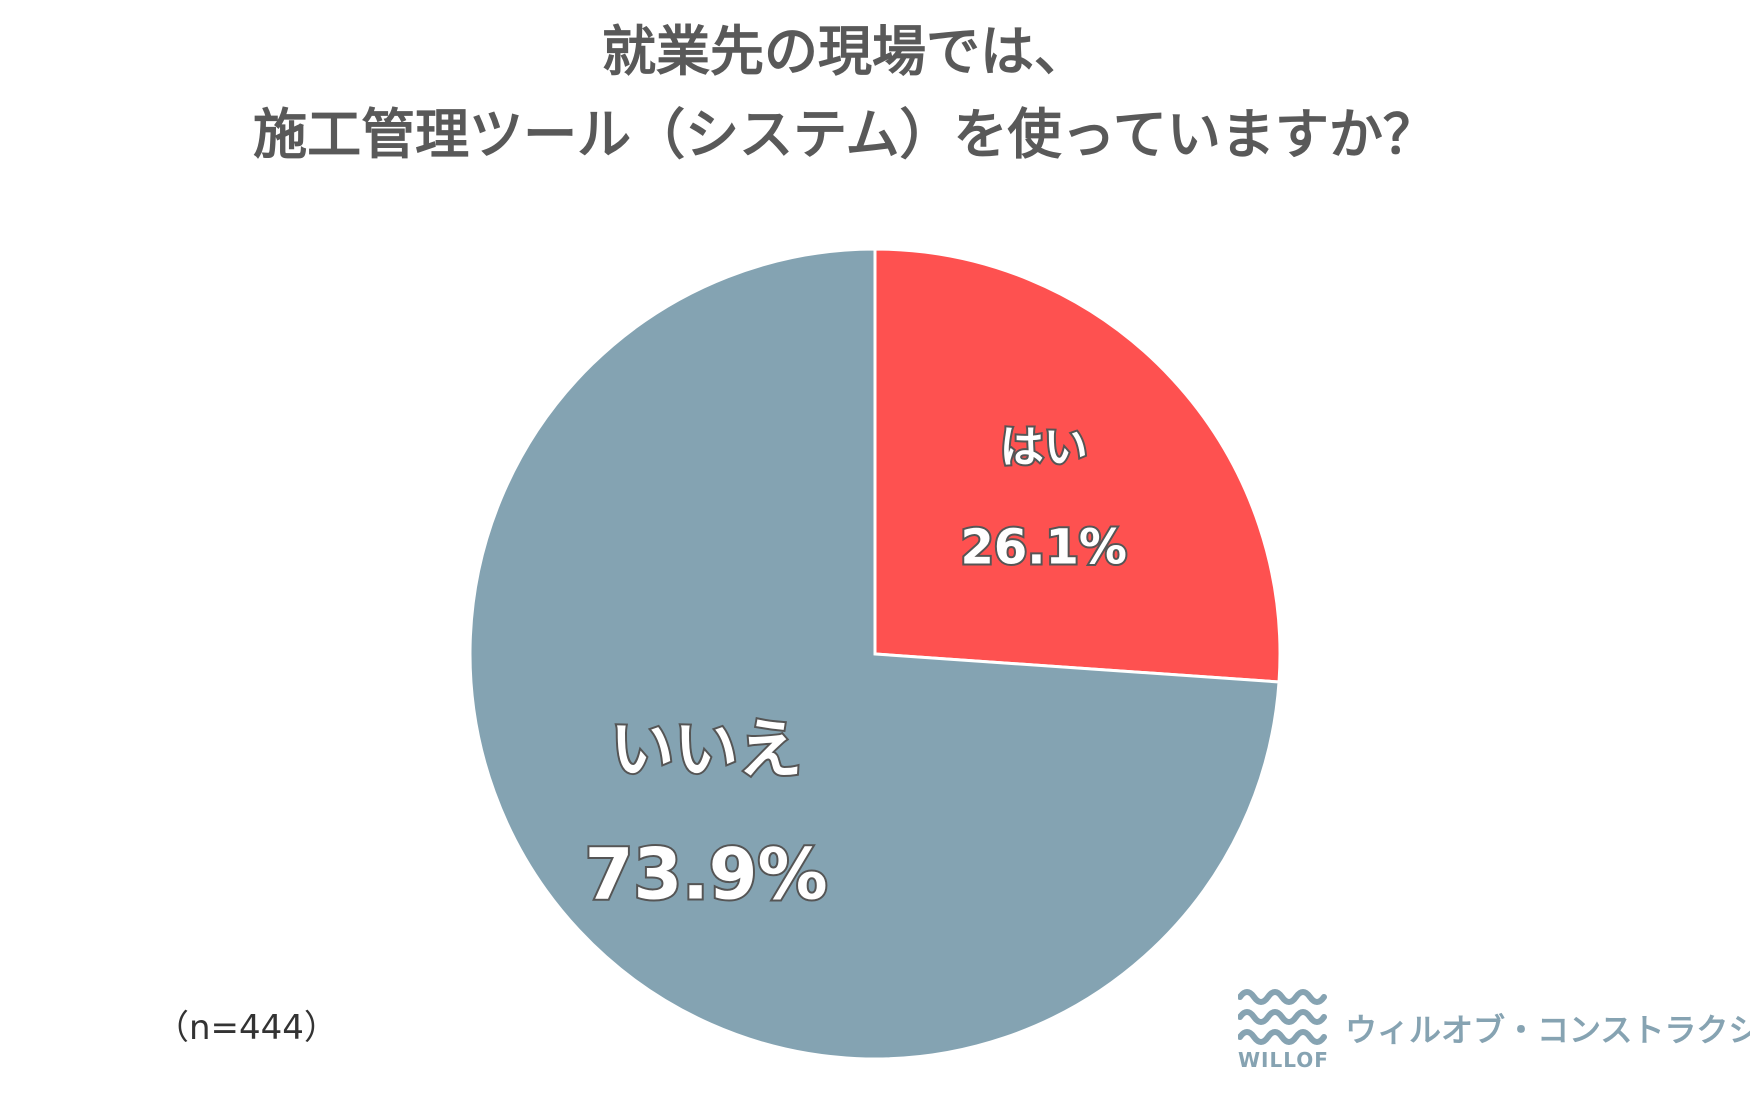 The height and width of the screenshot is (1112, 1750). I want to click on chart-title-line-2: 施工管理ツール（システム）を使っていますか？, so click(845, 134).